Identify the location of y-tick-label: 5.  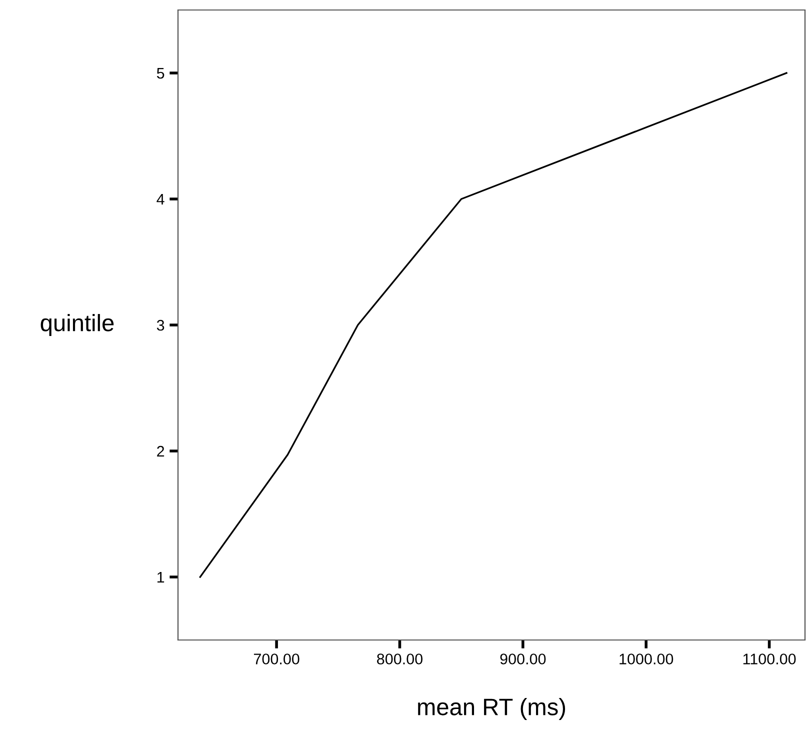
(160, 73).